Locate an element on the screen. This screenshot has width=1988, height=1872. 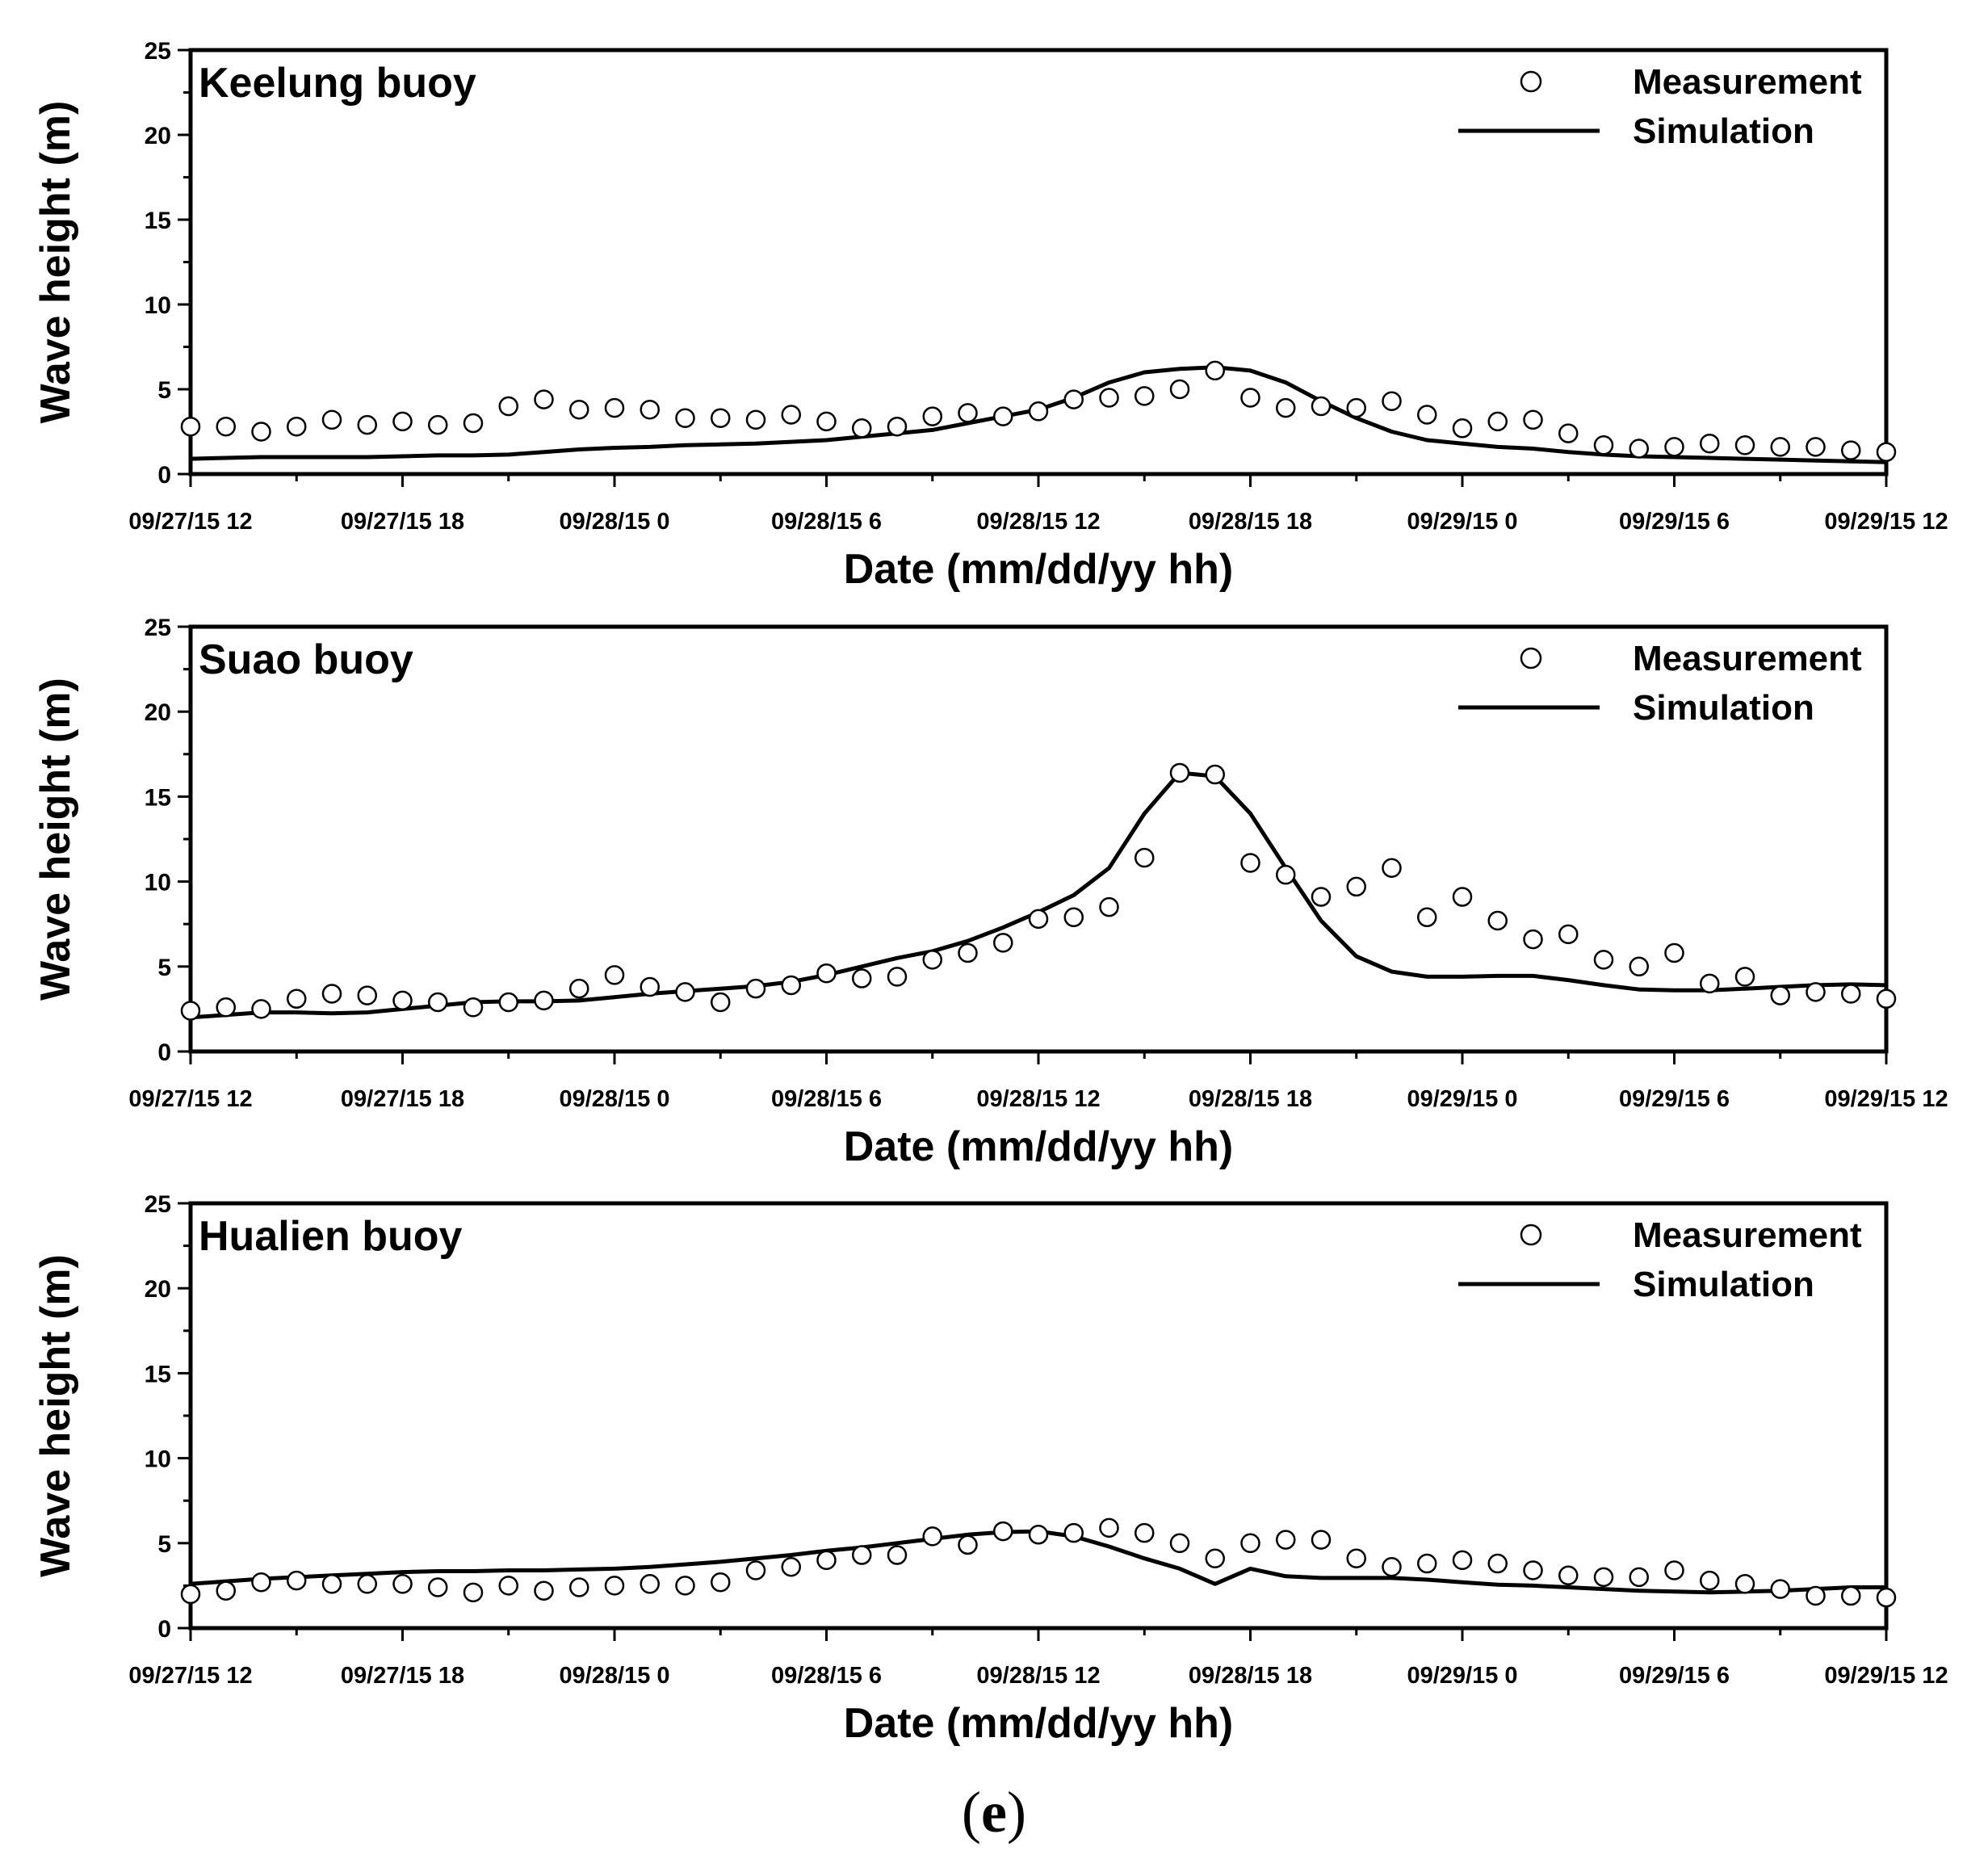
panel-title: Suao buoy is located at coordinates (306, 659).